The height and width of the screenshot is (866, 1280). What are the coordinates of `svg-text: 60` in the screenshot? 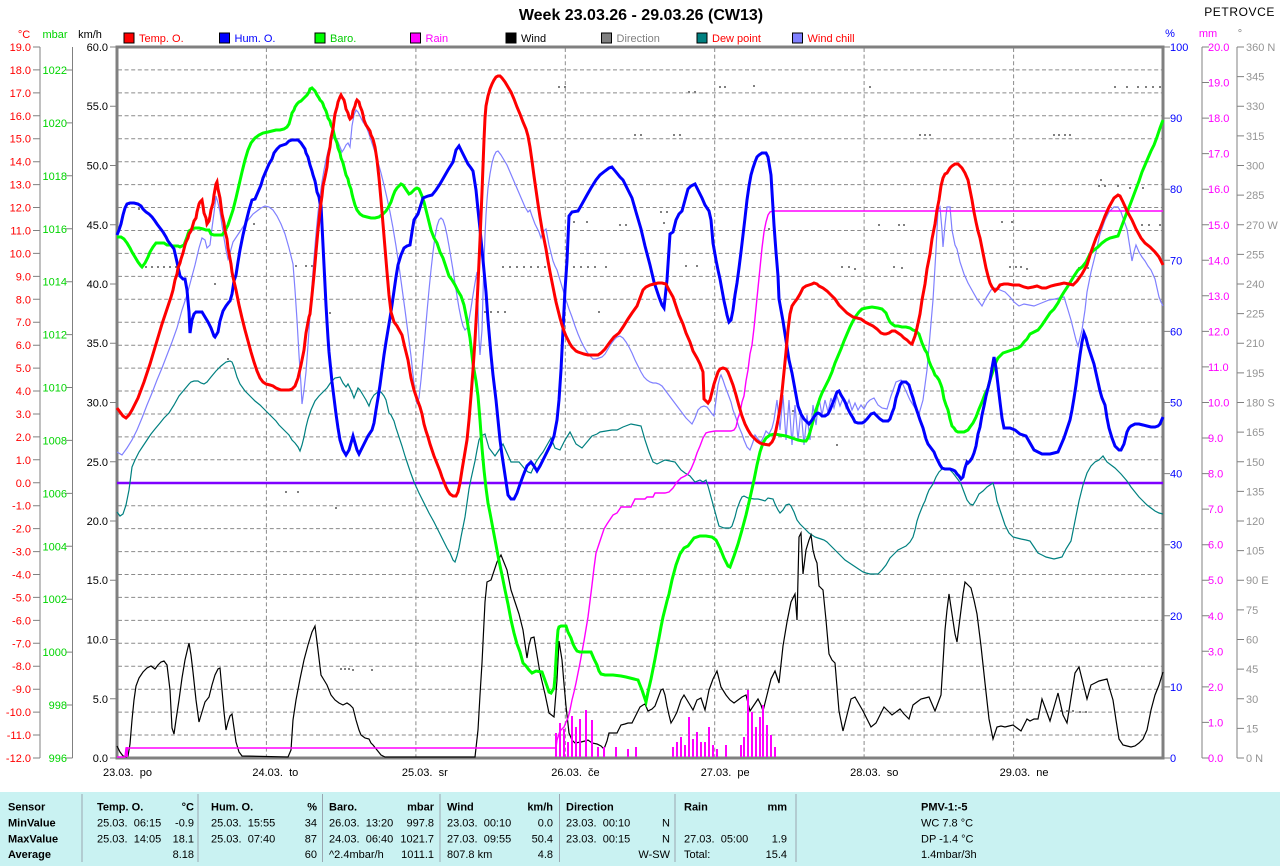 It's located at (1176, 332).